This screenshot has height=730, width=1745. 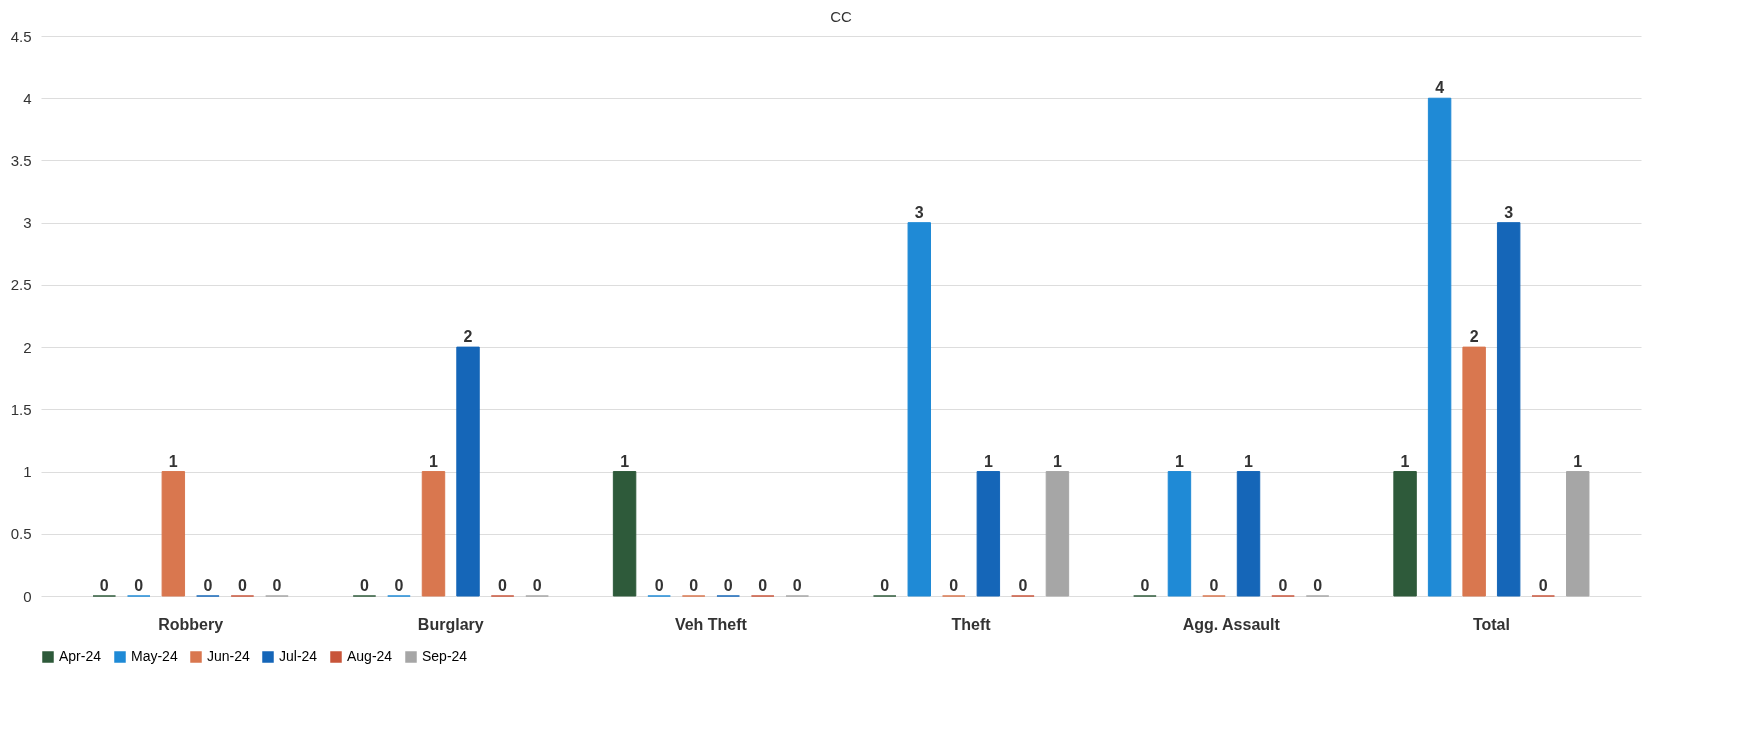 I want to click on x-tick-label: Robbery, so click(x=191, y=624).